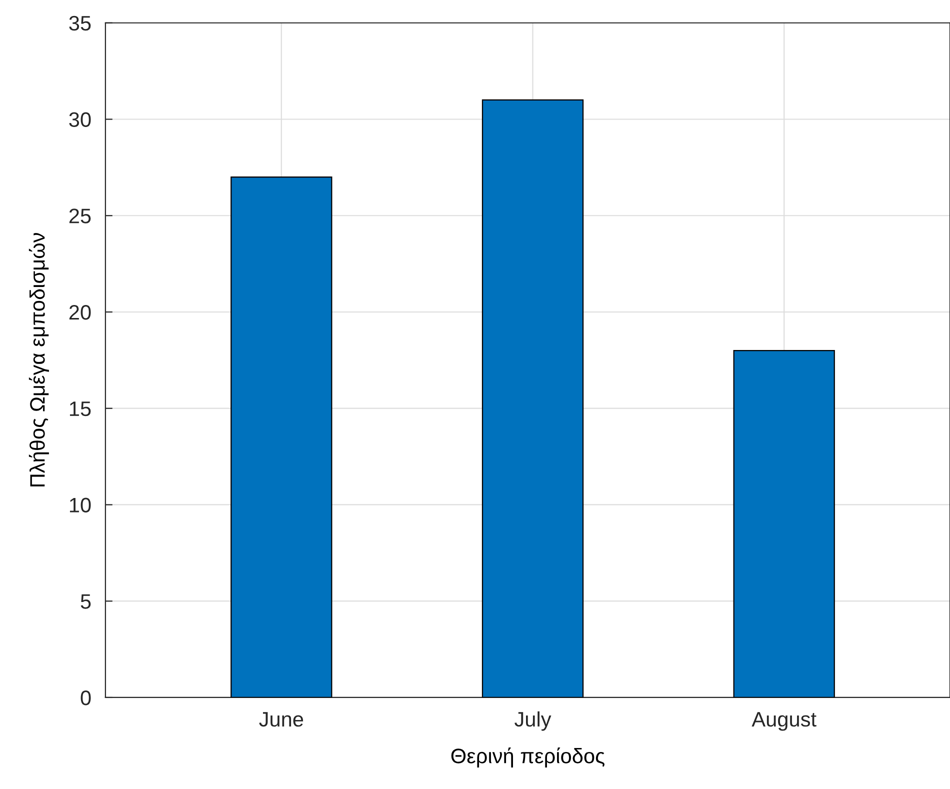  I want to click on y-tick-label: 25, so click(80, 216).